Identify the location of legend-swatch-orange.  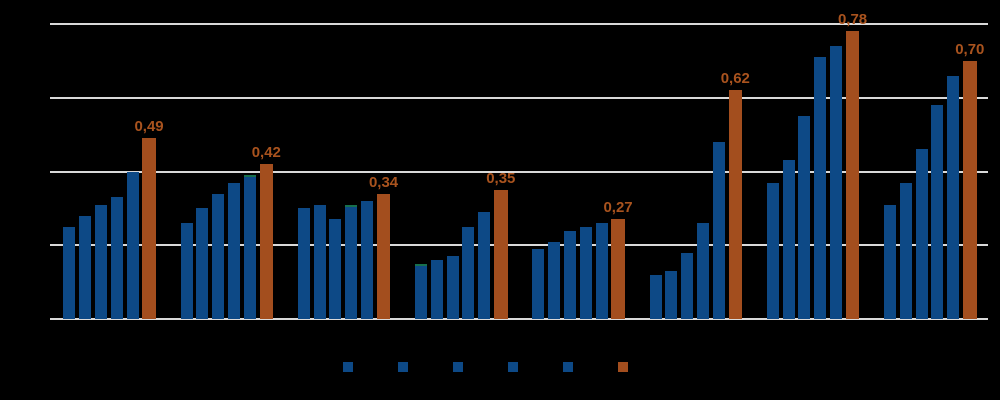
(623, 367).